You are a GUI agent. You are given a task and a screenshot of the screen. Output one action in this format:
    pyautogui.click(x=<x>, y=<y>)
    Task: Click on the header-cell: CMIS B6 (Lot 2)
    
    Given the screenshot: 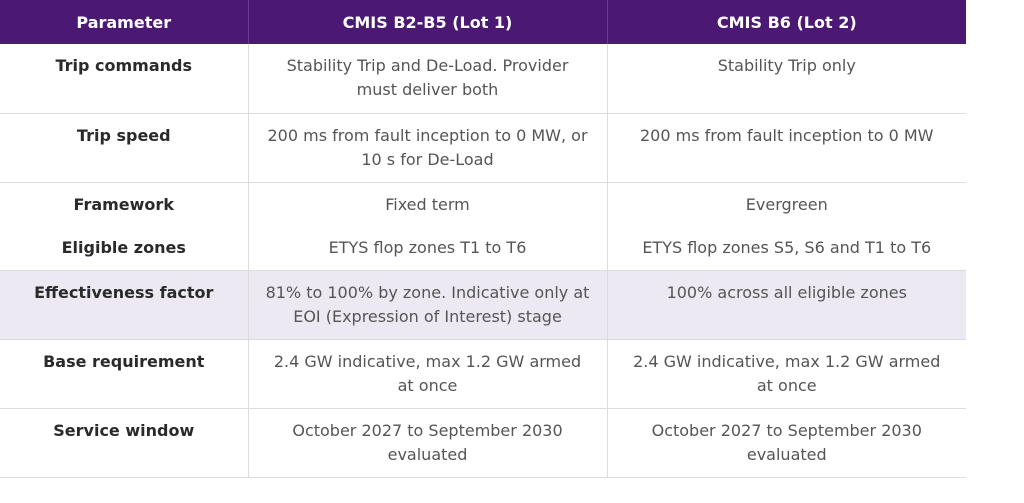 What is the action you would take?
    pyautogui.click(x=786, y=22)
    